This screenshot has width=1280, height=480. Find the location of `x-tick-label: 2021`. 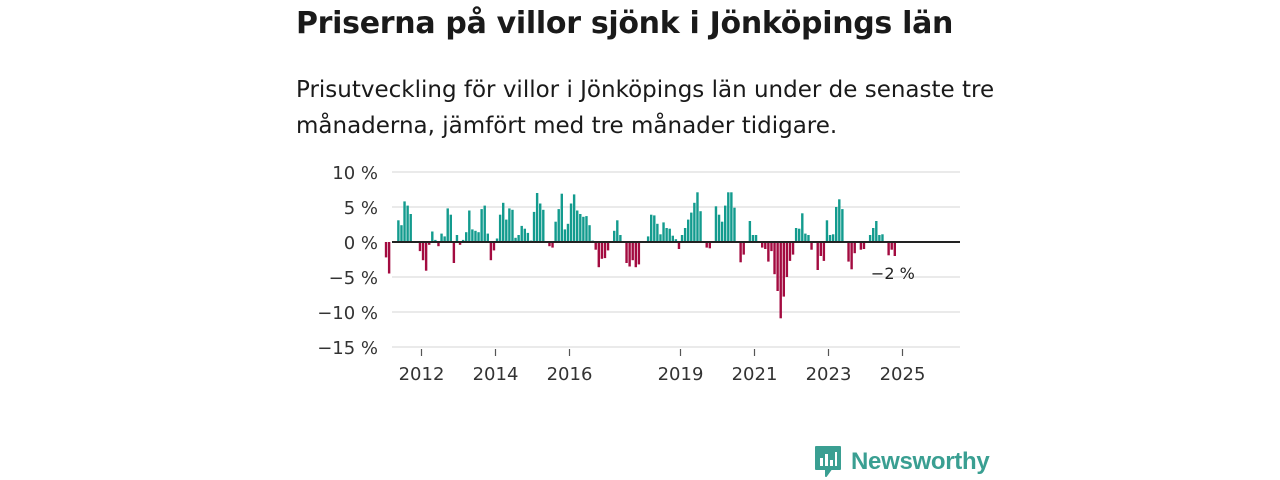

x-tick-label: 2021 is located at coordinates (755, 374).